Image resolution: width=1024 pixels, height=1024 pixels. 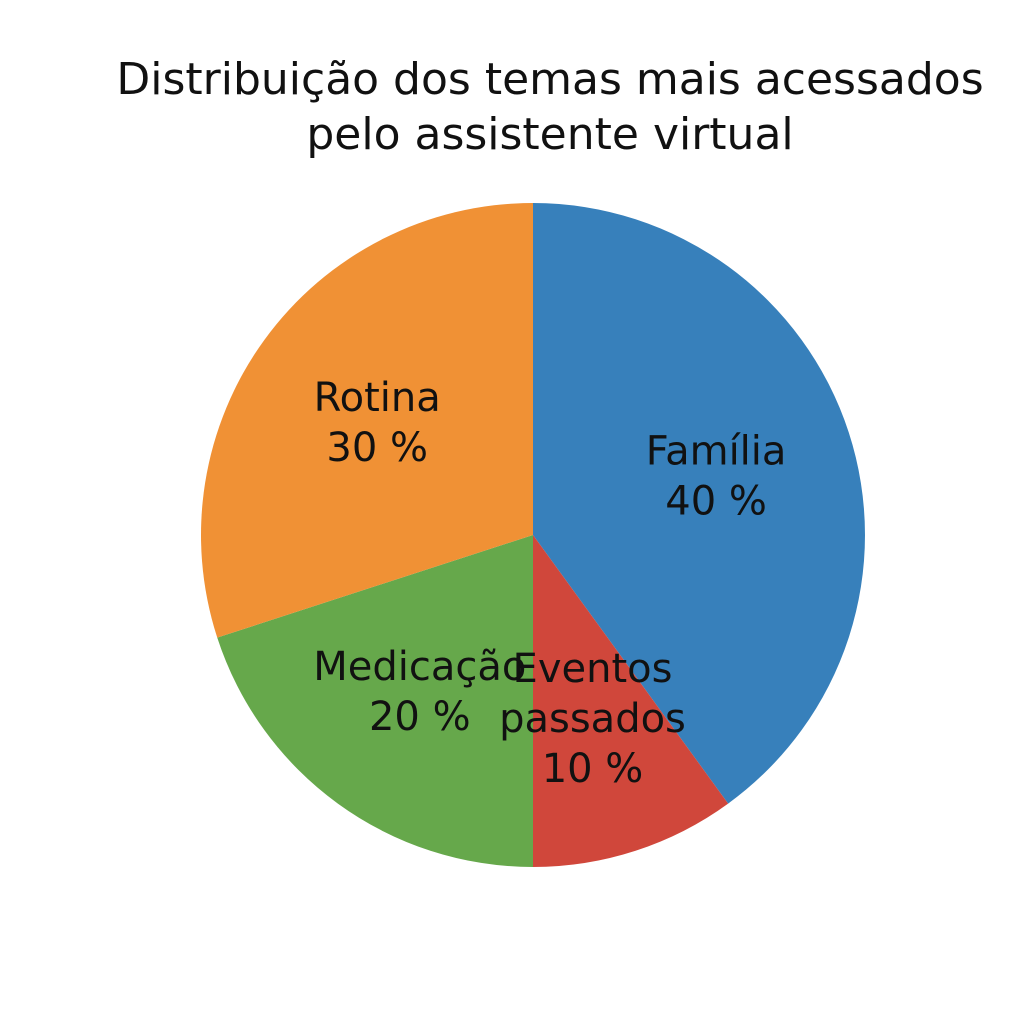 What do you see at coordinates (593, 669) in the screenshot?
I see `slice-label-eventos-passados-name-line-0: Eventos` at bounding box center [593, 669].